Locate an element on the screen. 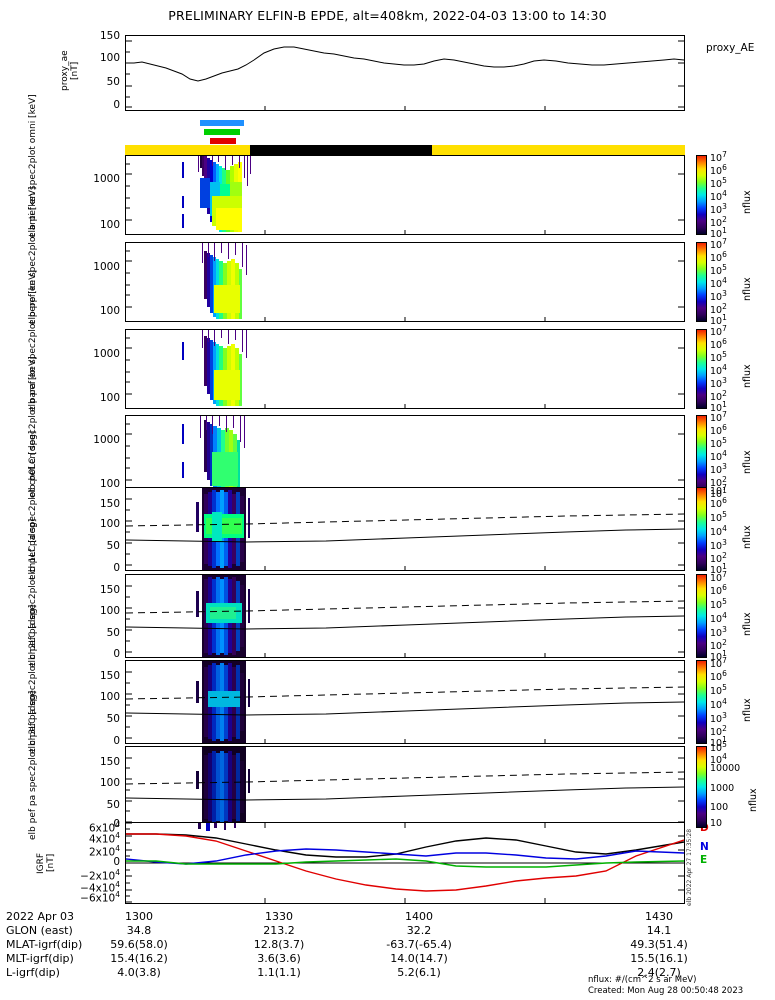  cblabel-omni-7: 107 is located at coordinates (718, 157).